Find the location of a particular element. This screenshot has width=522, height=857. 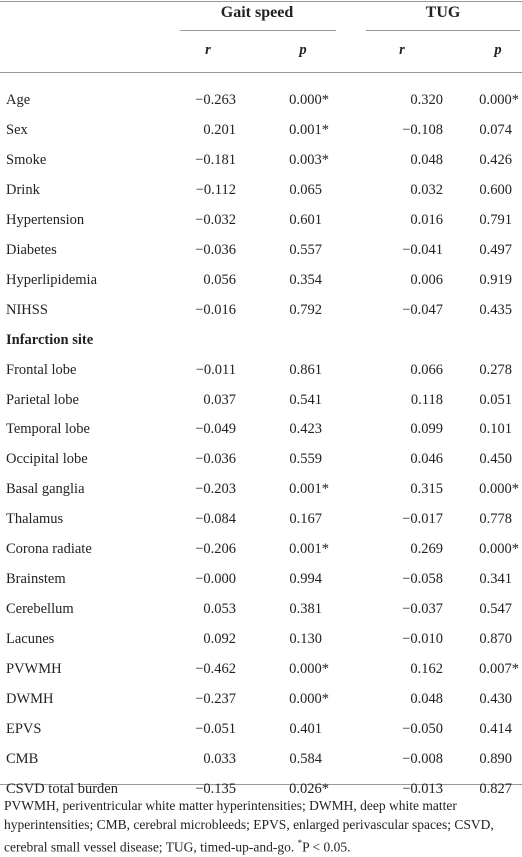

row-label: NIHSS is located at coordinates (27, 309).